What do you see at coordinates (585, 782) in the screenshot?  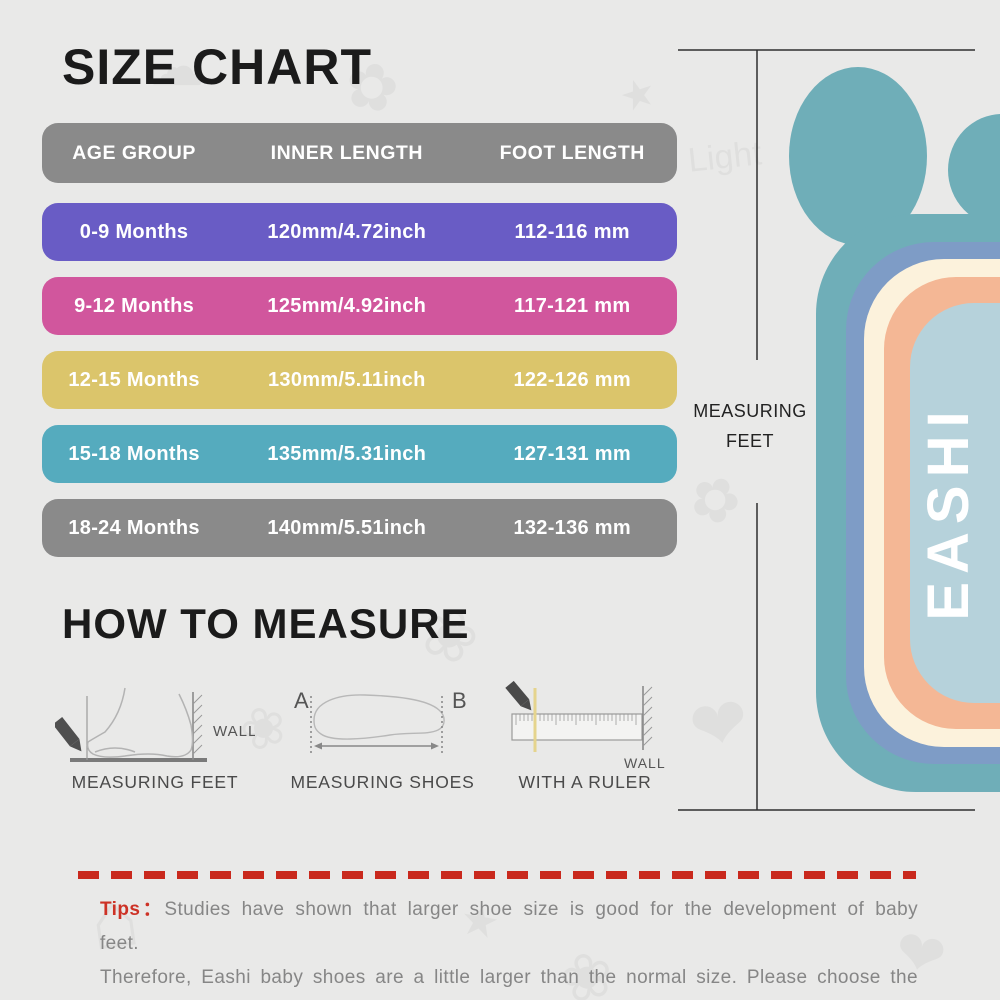 I see `with-a-ruler-label: WITH A RULER` at bounding box center [585, 782].